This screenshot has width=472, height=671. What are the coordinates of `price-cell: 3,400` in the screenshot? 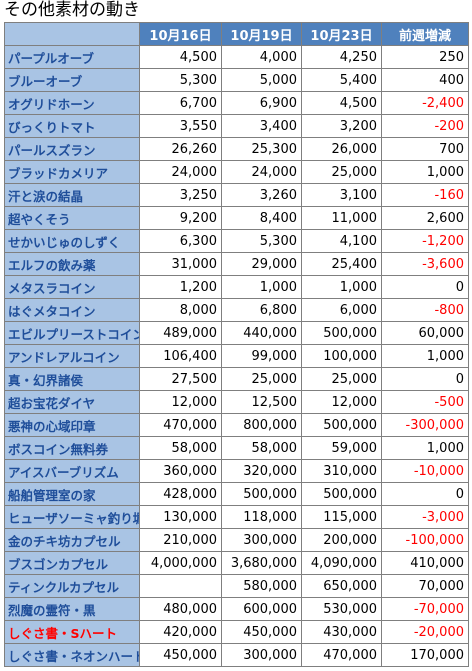 It's located at (261, 126).